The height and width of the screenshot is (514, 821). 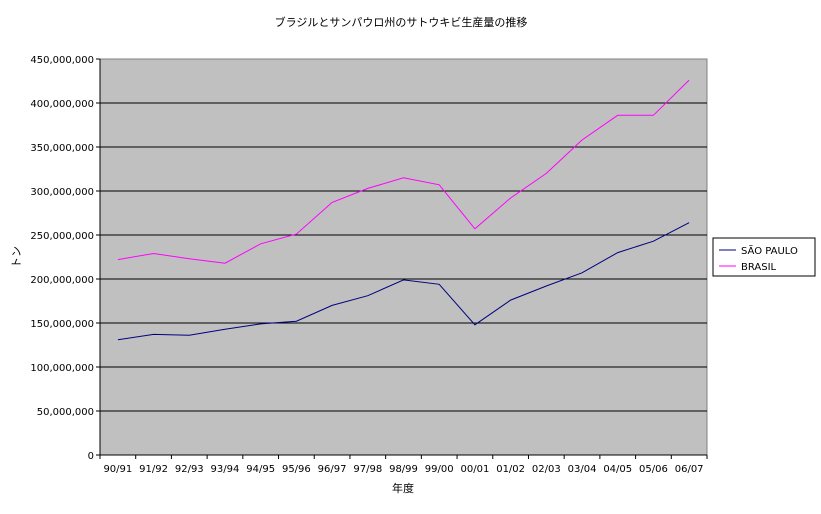 I want to click on x-tick-label: 00/01, so click(x=474, y=469).